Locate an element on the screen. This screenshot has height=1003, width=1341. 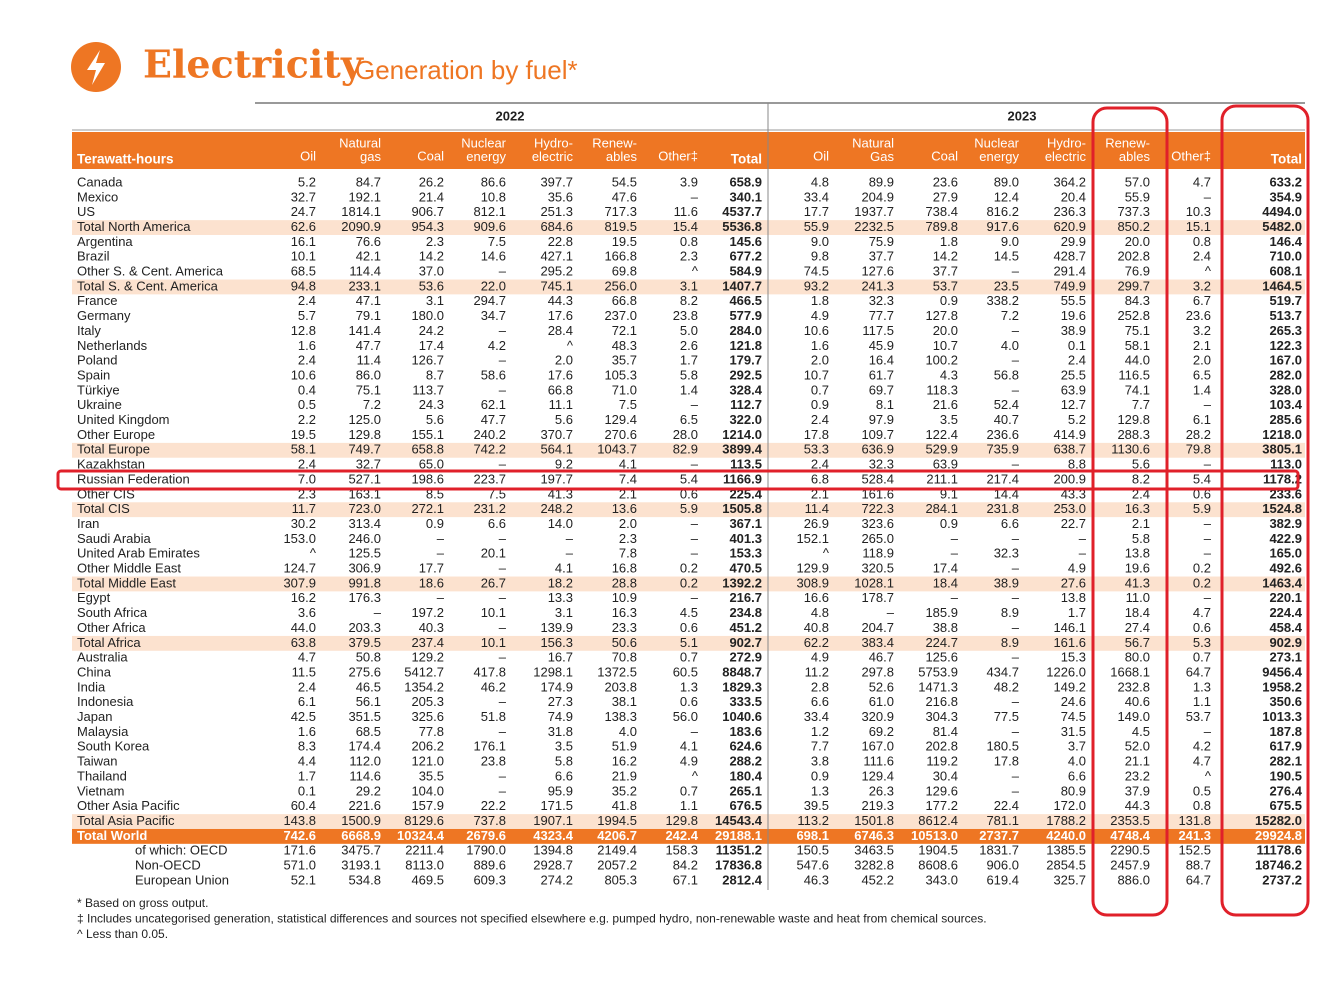
cell: 12.4 is located at coordinates (1006, 196).